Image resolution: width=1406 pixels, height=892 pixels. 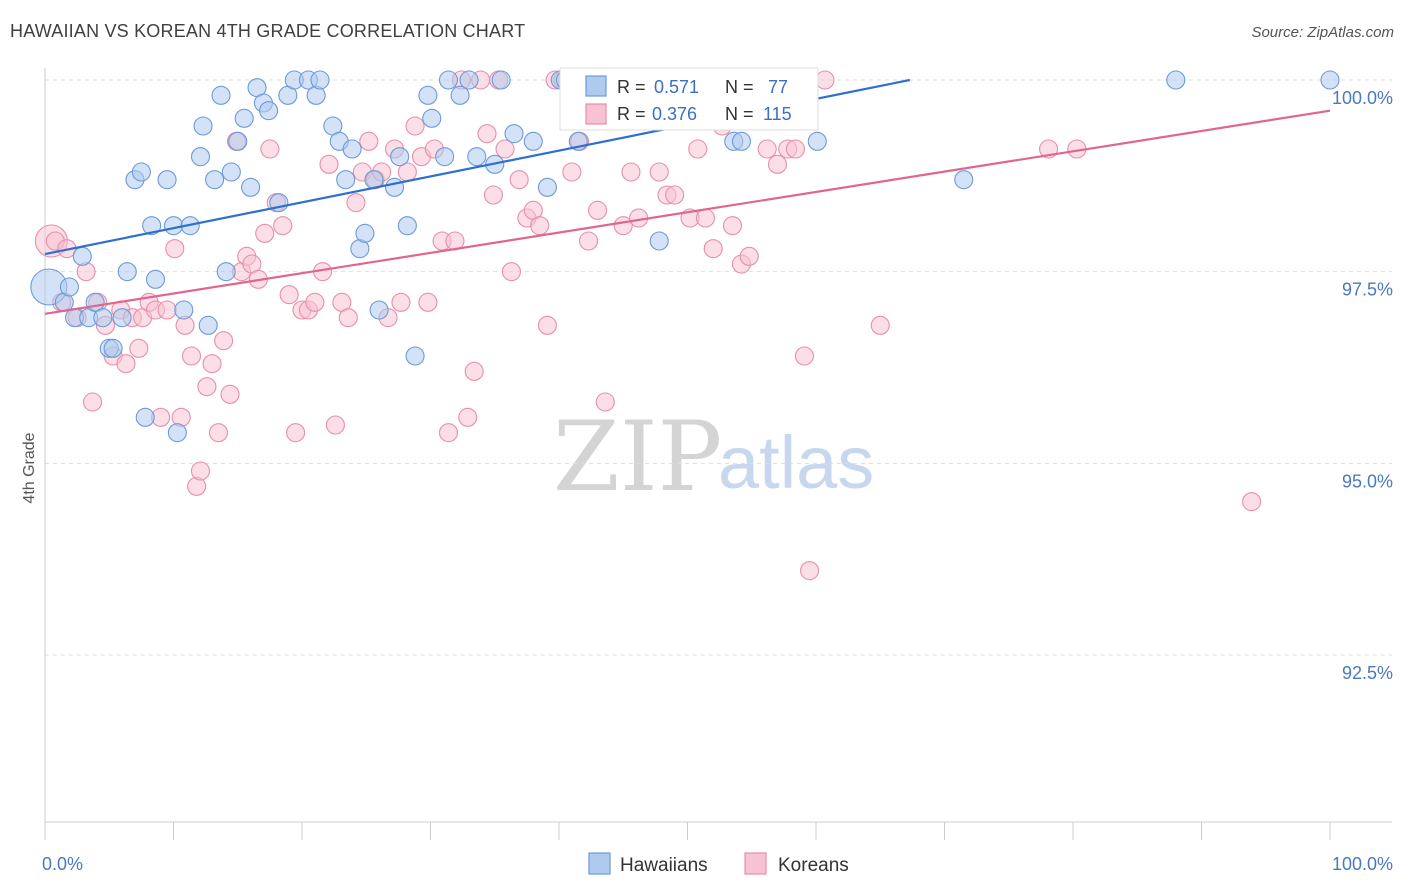 What do you see at coordinates (62, 864) in the screenshot?
I see `x-tick-label: 0.0%` at bounding box center [62, 864].